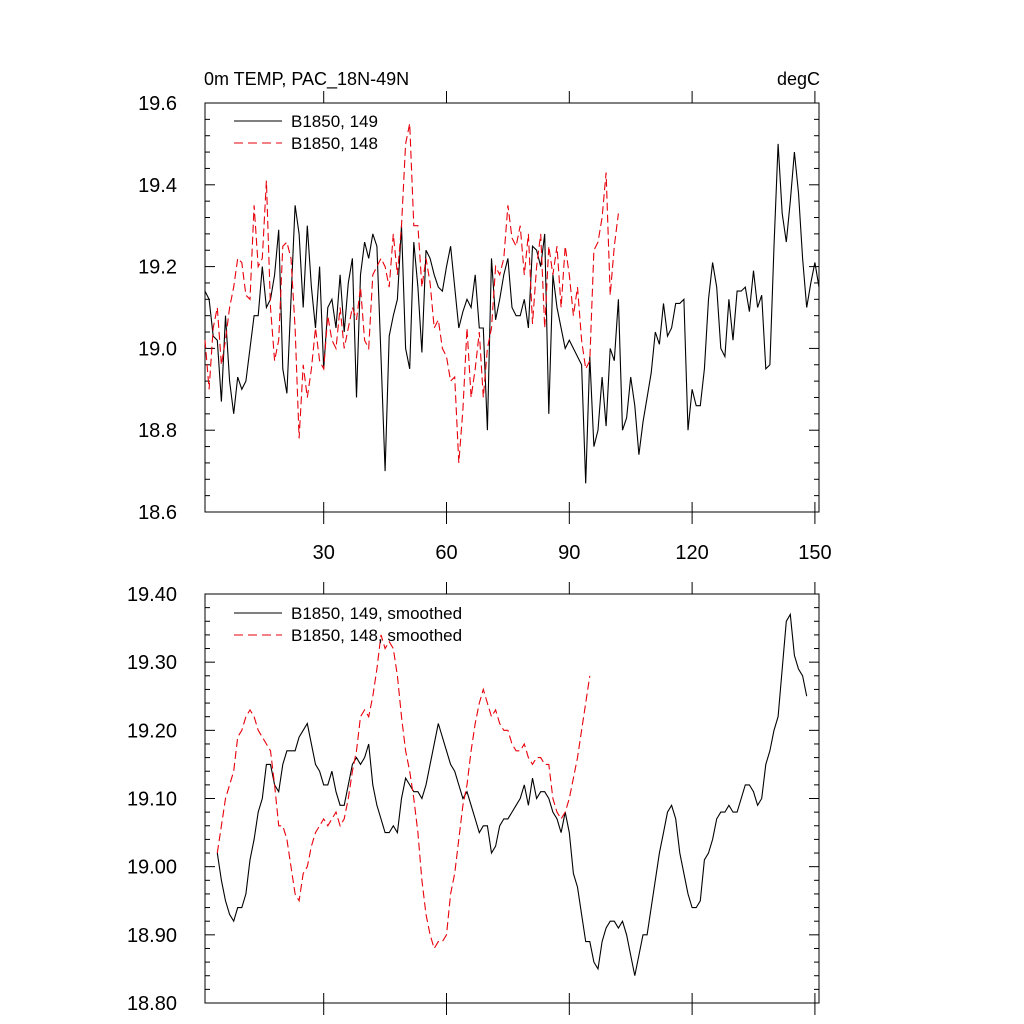 This screenshot has height=1024, width=1024. I want to click on bottom-y-tick-label: 19.00, so click(152, 868).